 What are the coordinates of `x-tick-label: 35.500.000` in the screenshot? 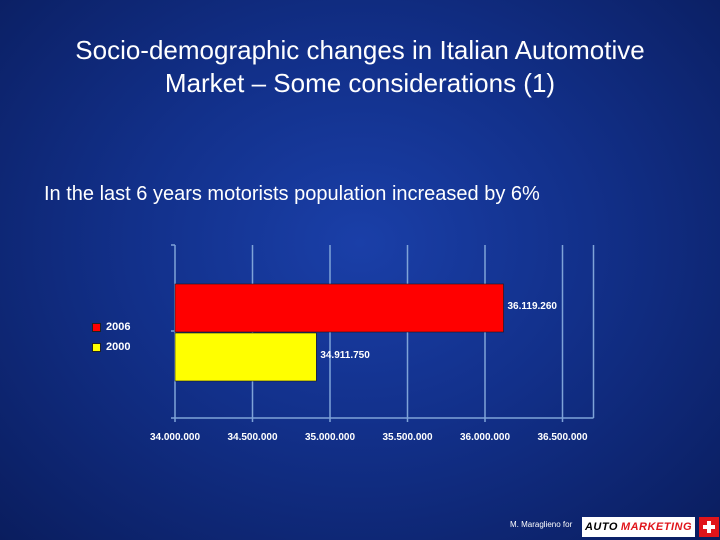 It's located at (407, 437).